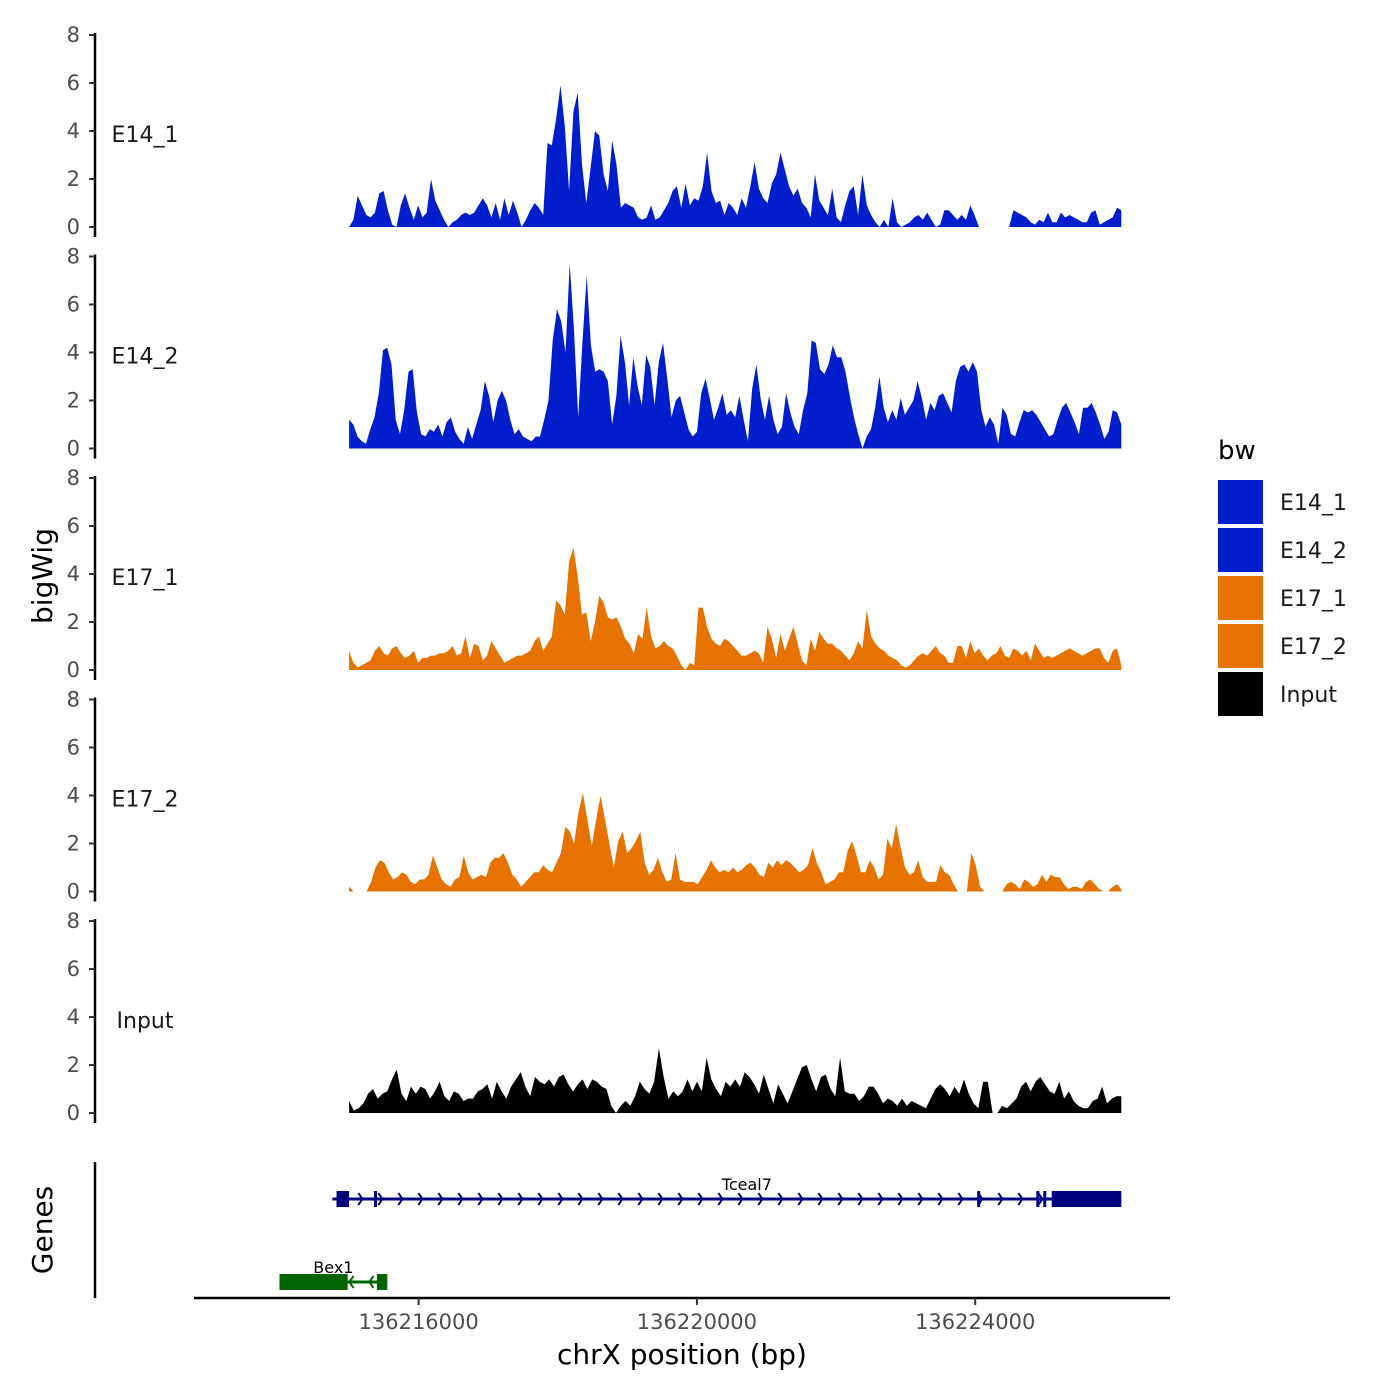 The width and height of the screenshot is (1400, 1400). I want to click on x-axis: 136216000 136220000 136224000, so click(682, 1315).